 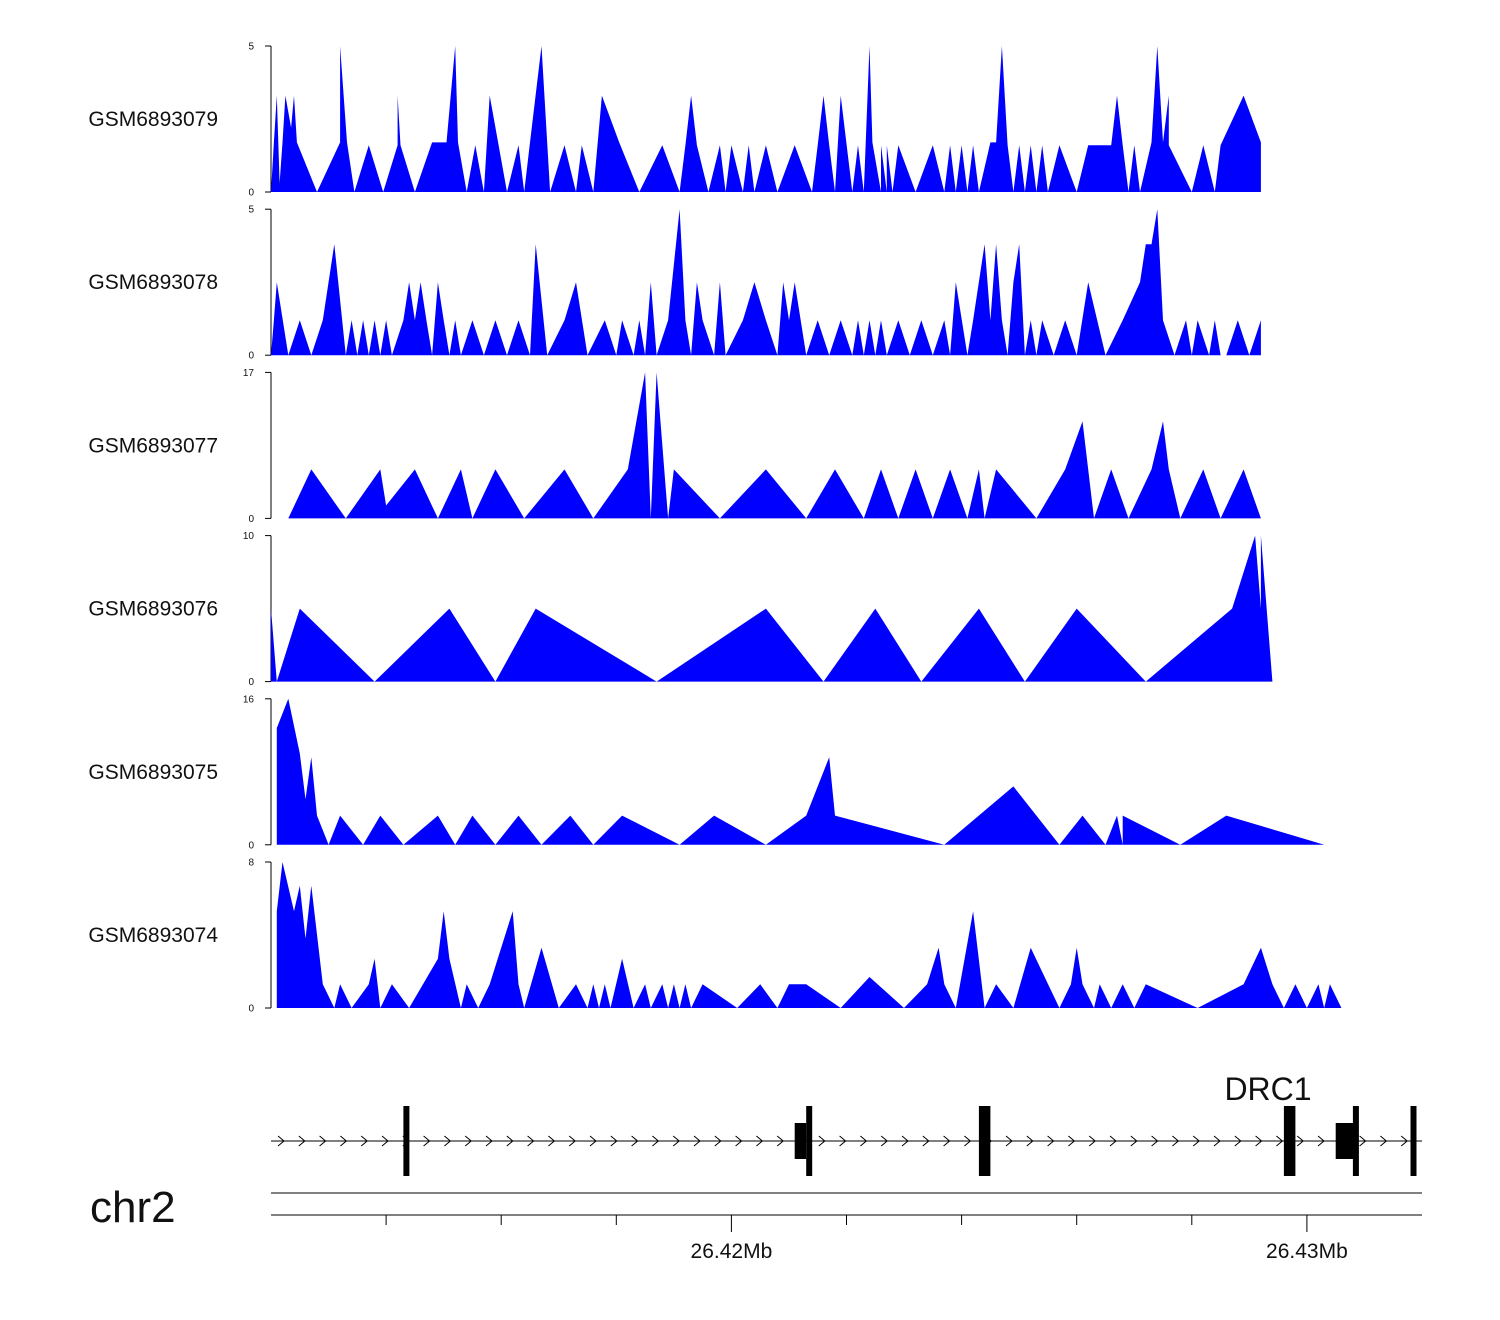 What do you see at coordinates (756, 1223) in the screenshot?
I see `genome-axis: chr2 26.42Mb 26.43Mb` at bounding box center [756, 1223].